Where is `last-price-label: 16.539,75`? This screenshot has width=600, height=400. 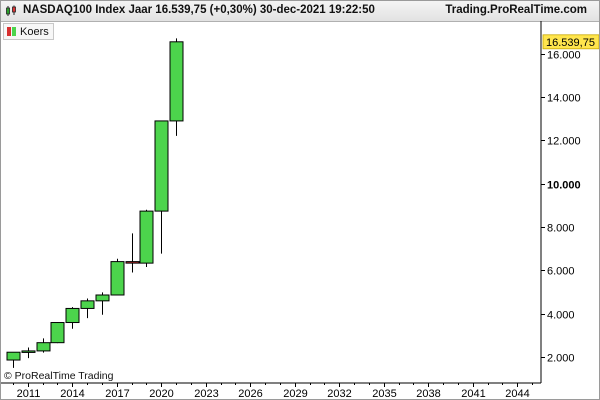 last-price-label: 16.539,75 is located at coordinates (570, 43).